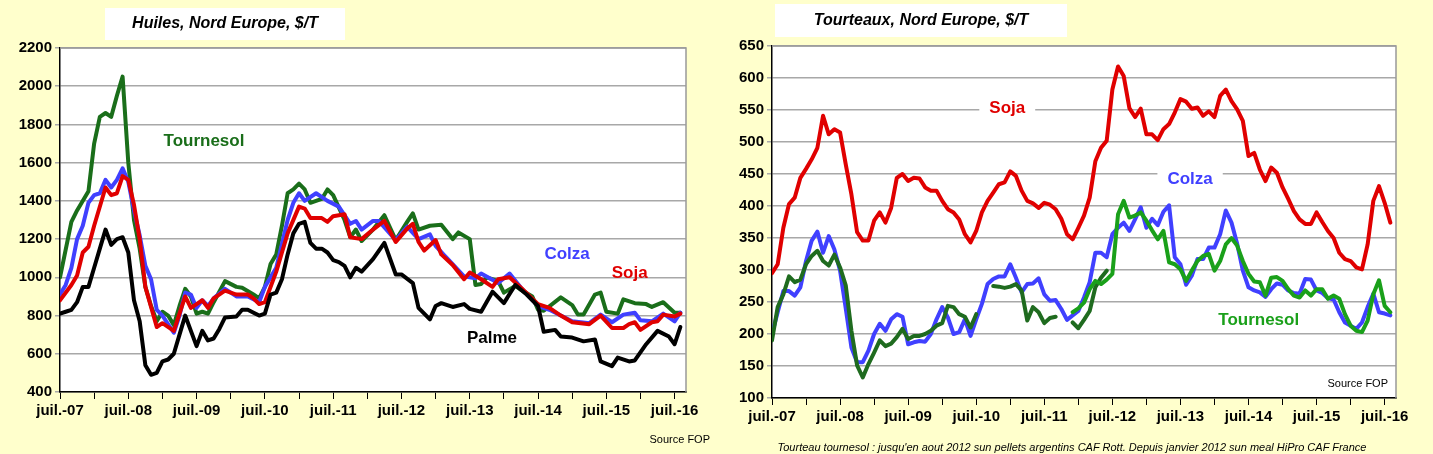 The image size is (1433, 454). I want to click on text: Tournesol, so click(204, 140).